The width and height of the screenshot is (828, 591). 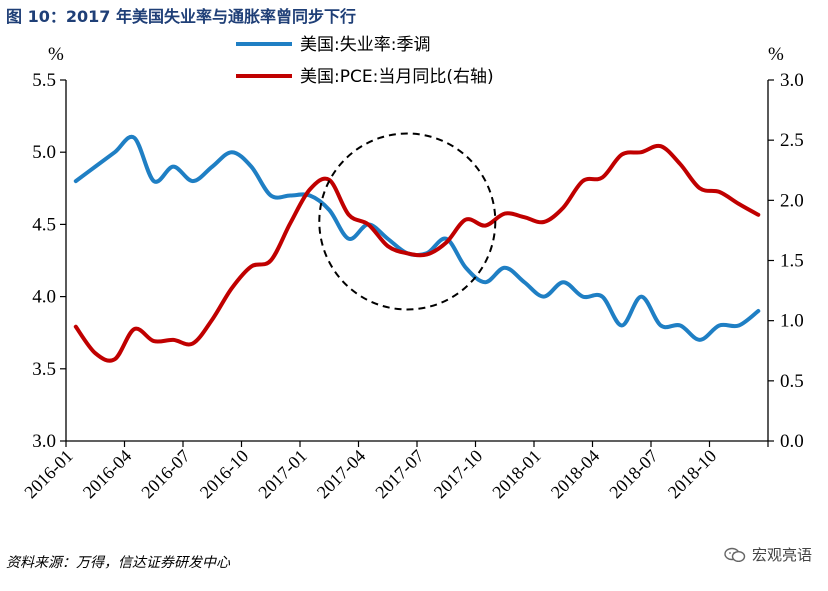 What do you see at coordinates (365, 61) in the screenshot?
I see `chart-legend: 美国:失业率:季调 美国:PCE:当月同比(右轴)` at bounding box center [365, 61].